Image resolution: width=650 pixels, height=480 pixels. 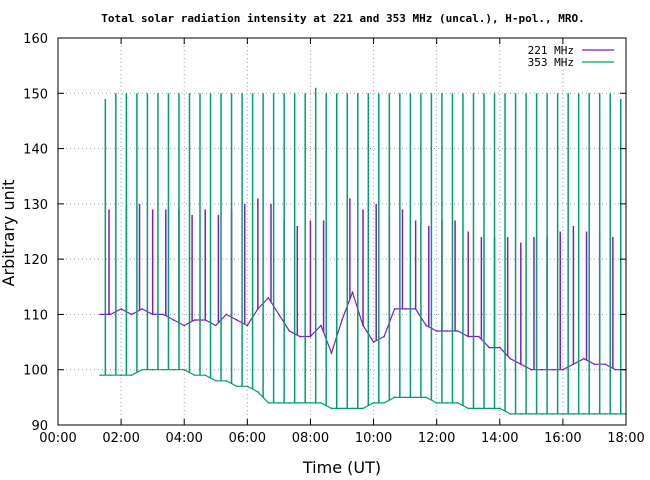 What do you see at coordinates (57, 438) in the screenshot?
I see `x-tick-label: 00:00` at bounding box center [57, 438].